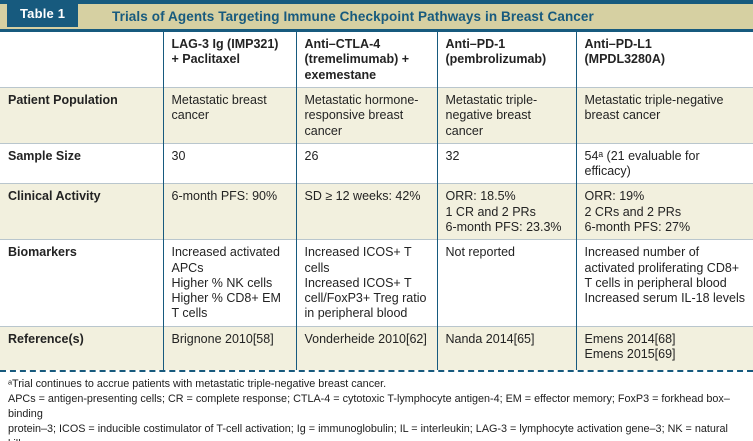 This screenshot has height=441, width=753. I want to click on table-cell: Vonderheide 2010[62], so click(366, 347).